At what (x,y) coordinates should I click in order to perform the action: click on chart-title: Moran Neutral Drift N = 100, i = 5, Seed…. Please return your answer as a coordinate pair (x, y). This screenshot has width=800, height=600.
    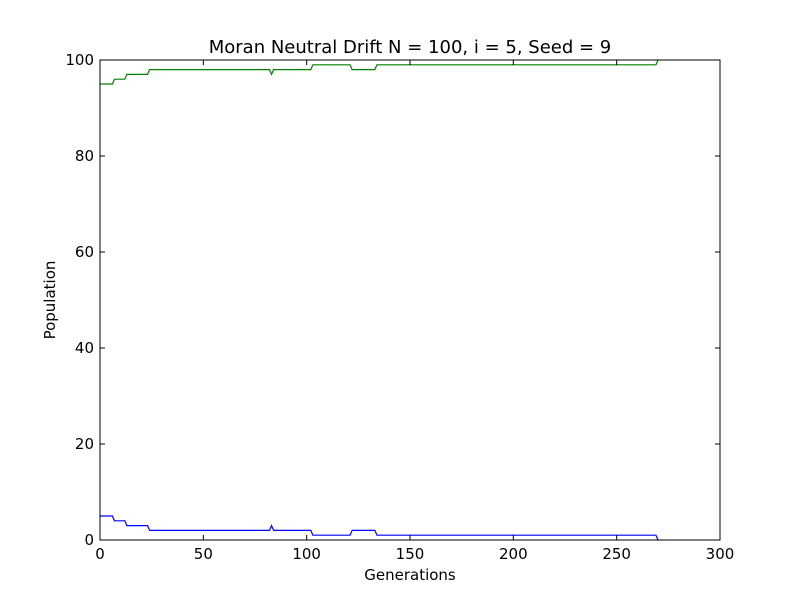
    Looking at the image, I should click on (410, 47).